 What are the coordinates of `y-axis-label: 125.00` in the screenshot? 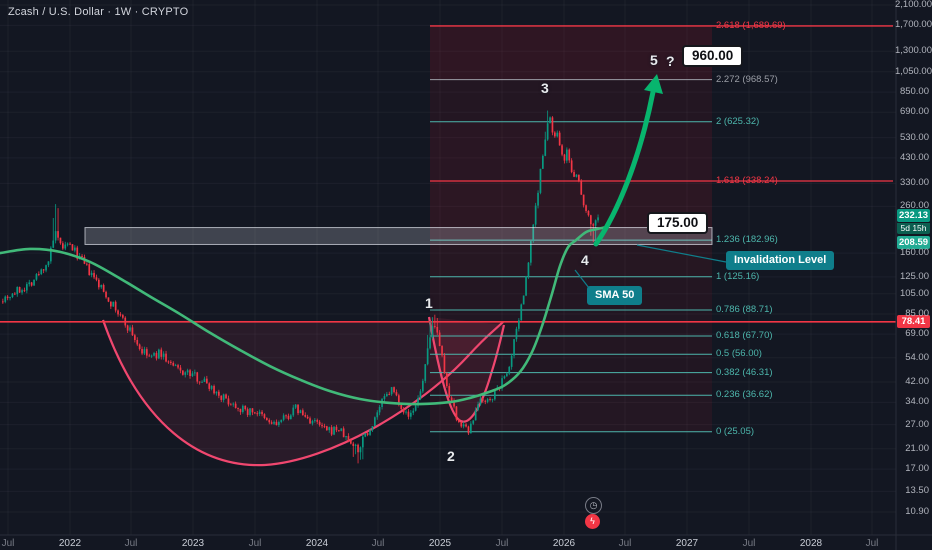 It's located at (914, 276).